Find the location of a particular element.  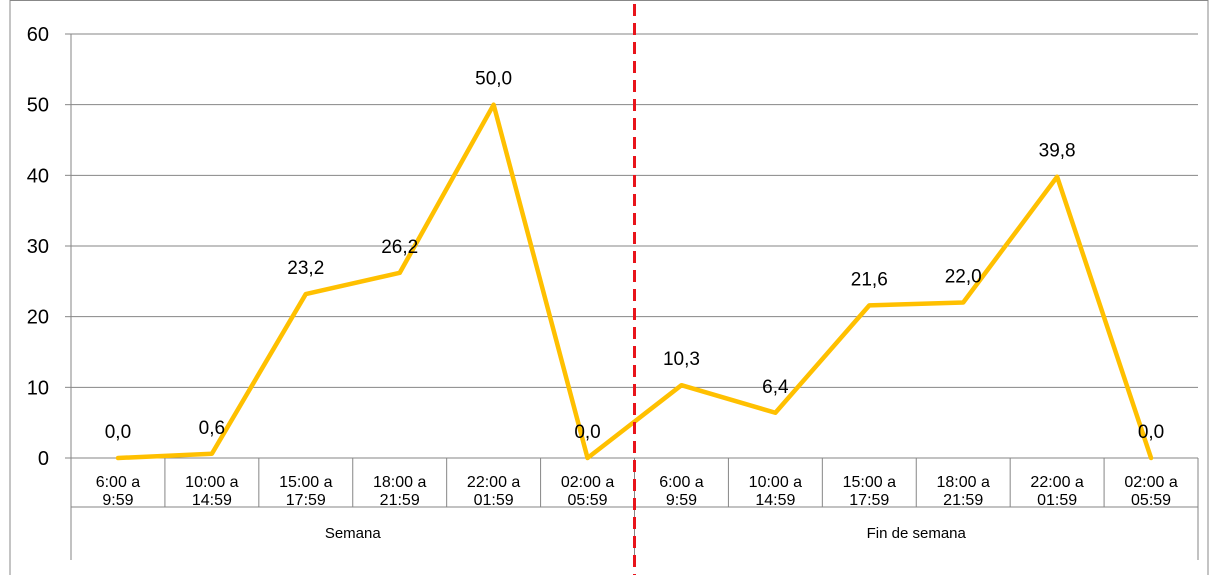

x-category-label-1: 10:00 a is located at coordinates (211, 482).